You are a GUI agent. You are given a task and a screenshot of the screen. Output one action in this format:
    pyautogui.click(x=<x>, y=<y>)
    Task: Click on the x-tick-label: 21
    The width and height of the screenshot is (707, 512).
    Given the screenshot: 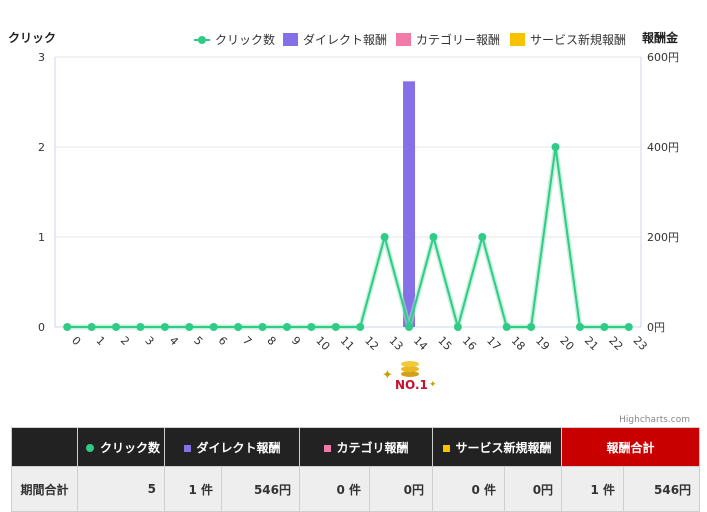 What is the action you would take?
    pyautogui.click(x=591, y=343)
    